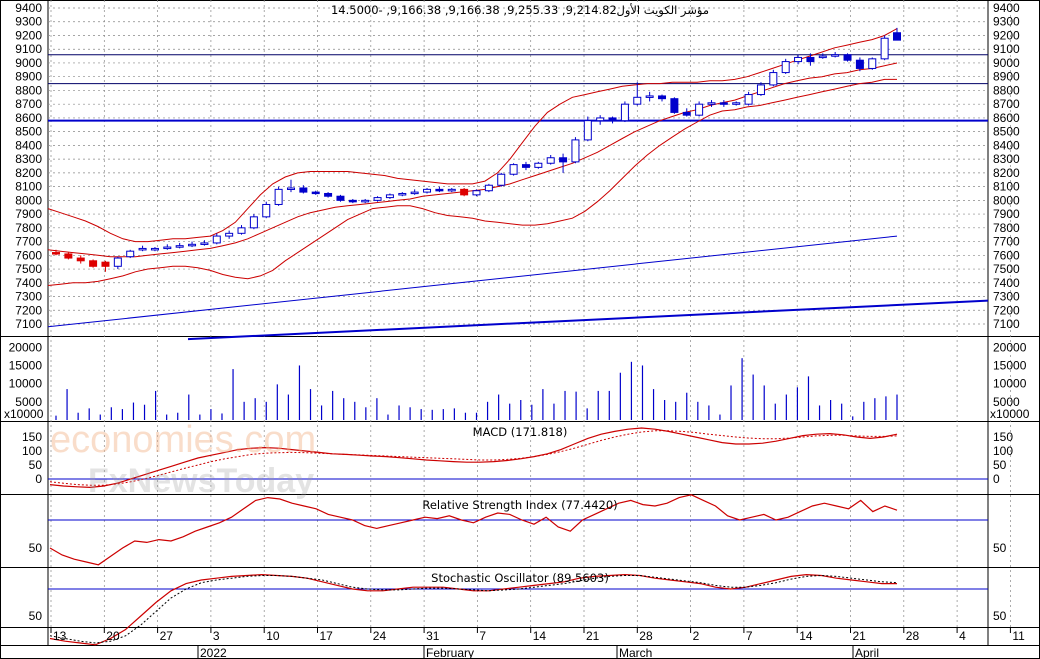 This screenshot has width=1040, height=659. I want to click on price-tick-left: 9400, so click(28, 8).